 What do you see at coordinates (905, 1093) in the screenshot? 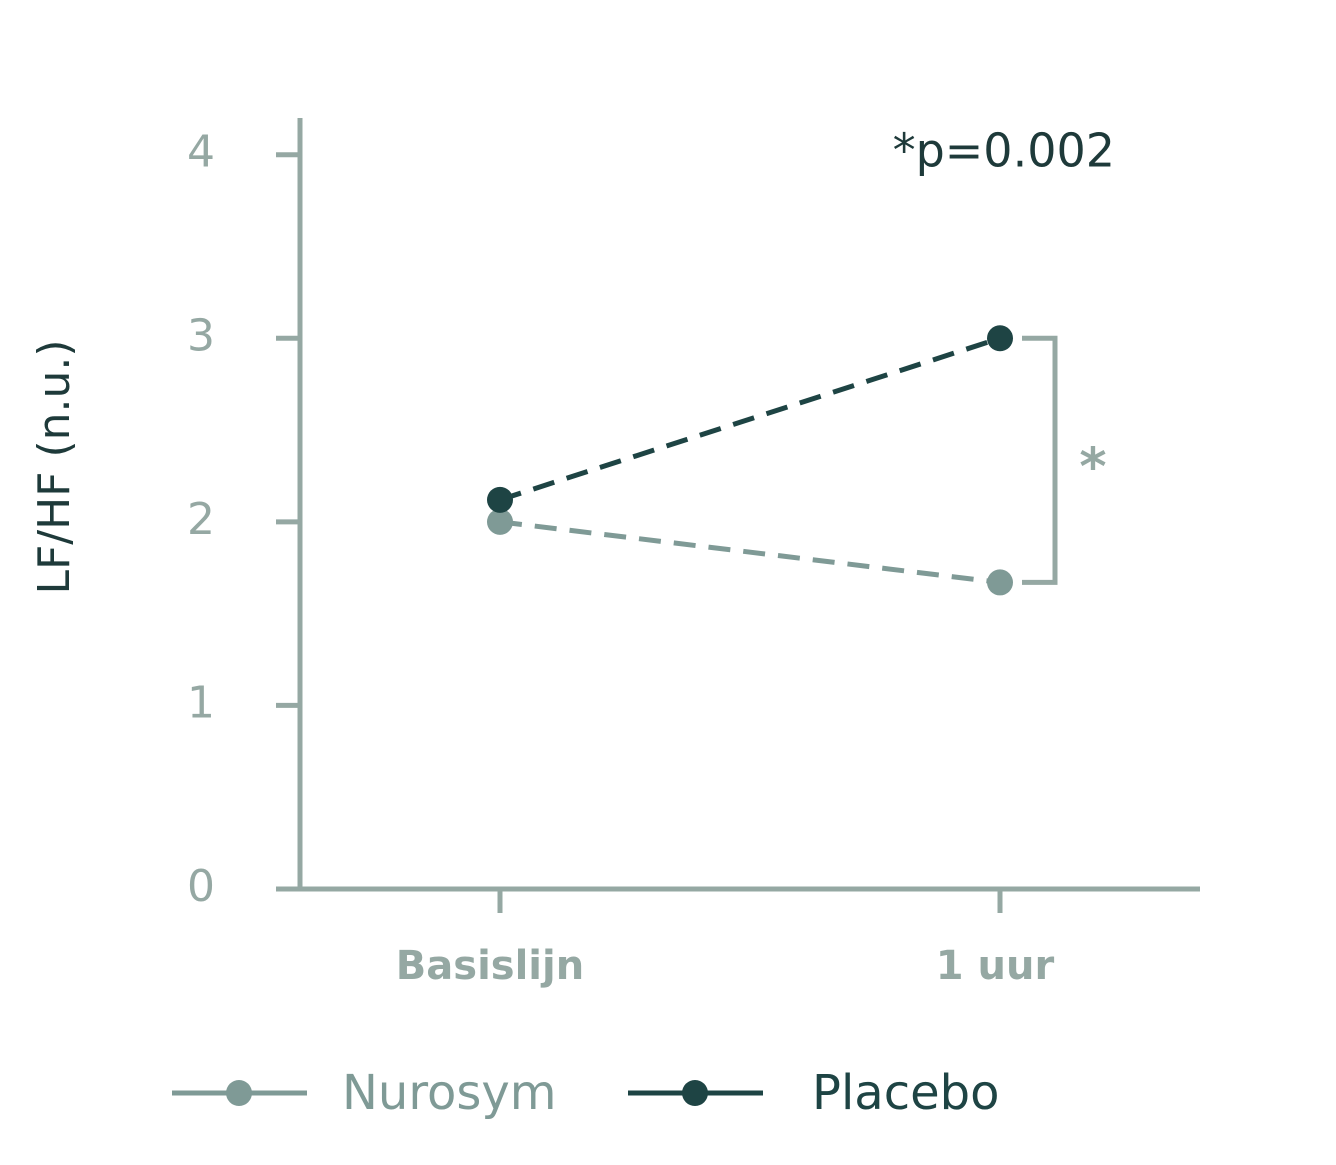
I see `legend-label: Placebo` at bounding box center [905, 1093].